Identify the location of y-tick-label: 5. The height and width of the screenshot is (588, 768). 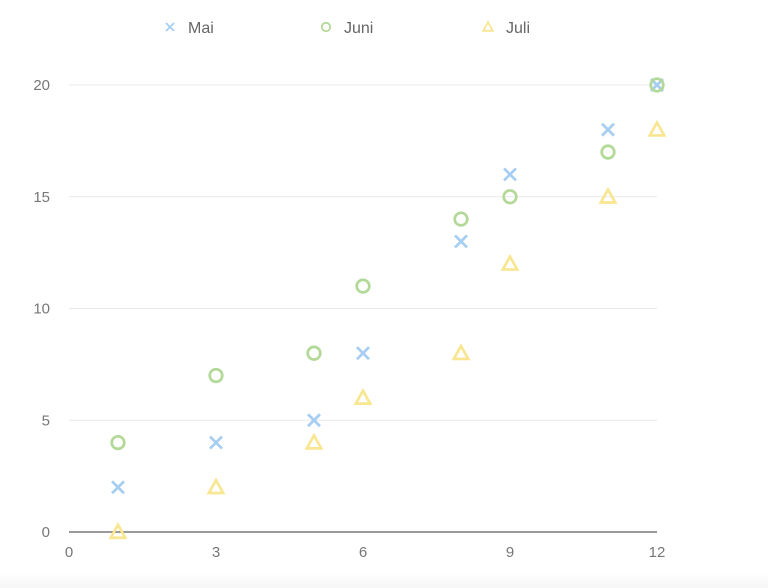
(46, 420).